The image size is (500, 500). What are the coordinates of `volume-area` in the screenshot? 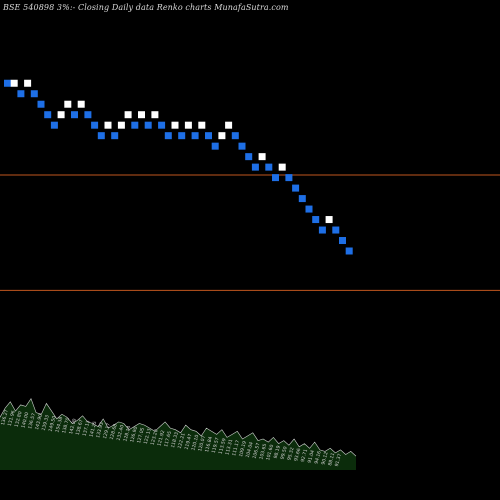 It's located at (178, 434).